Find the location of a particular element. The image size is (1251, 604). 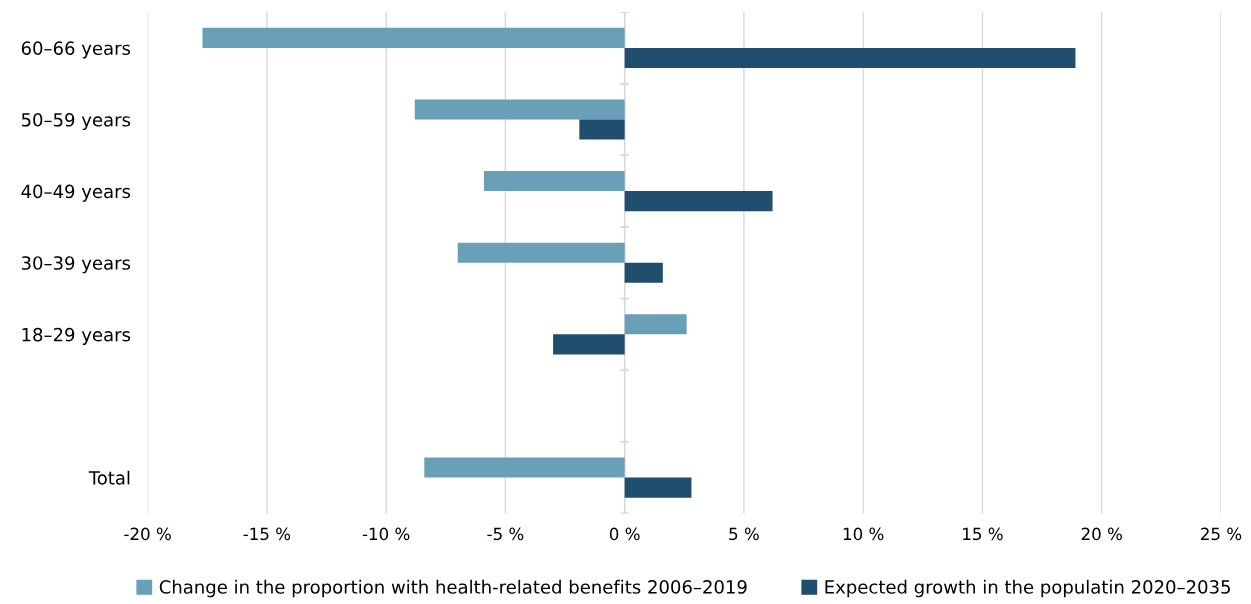

y-tick-label: 50–59 years is located at coordinates (76, 121).